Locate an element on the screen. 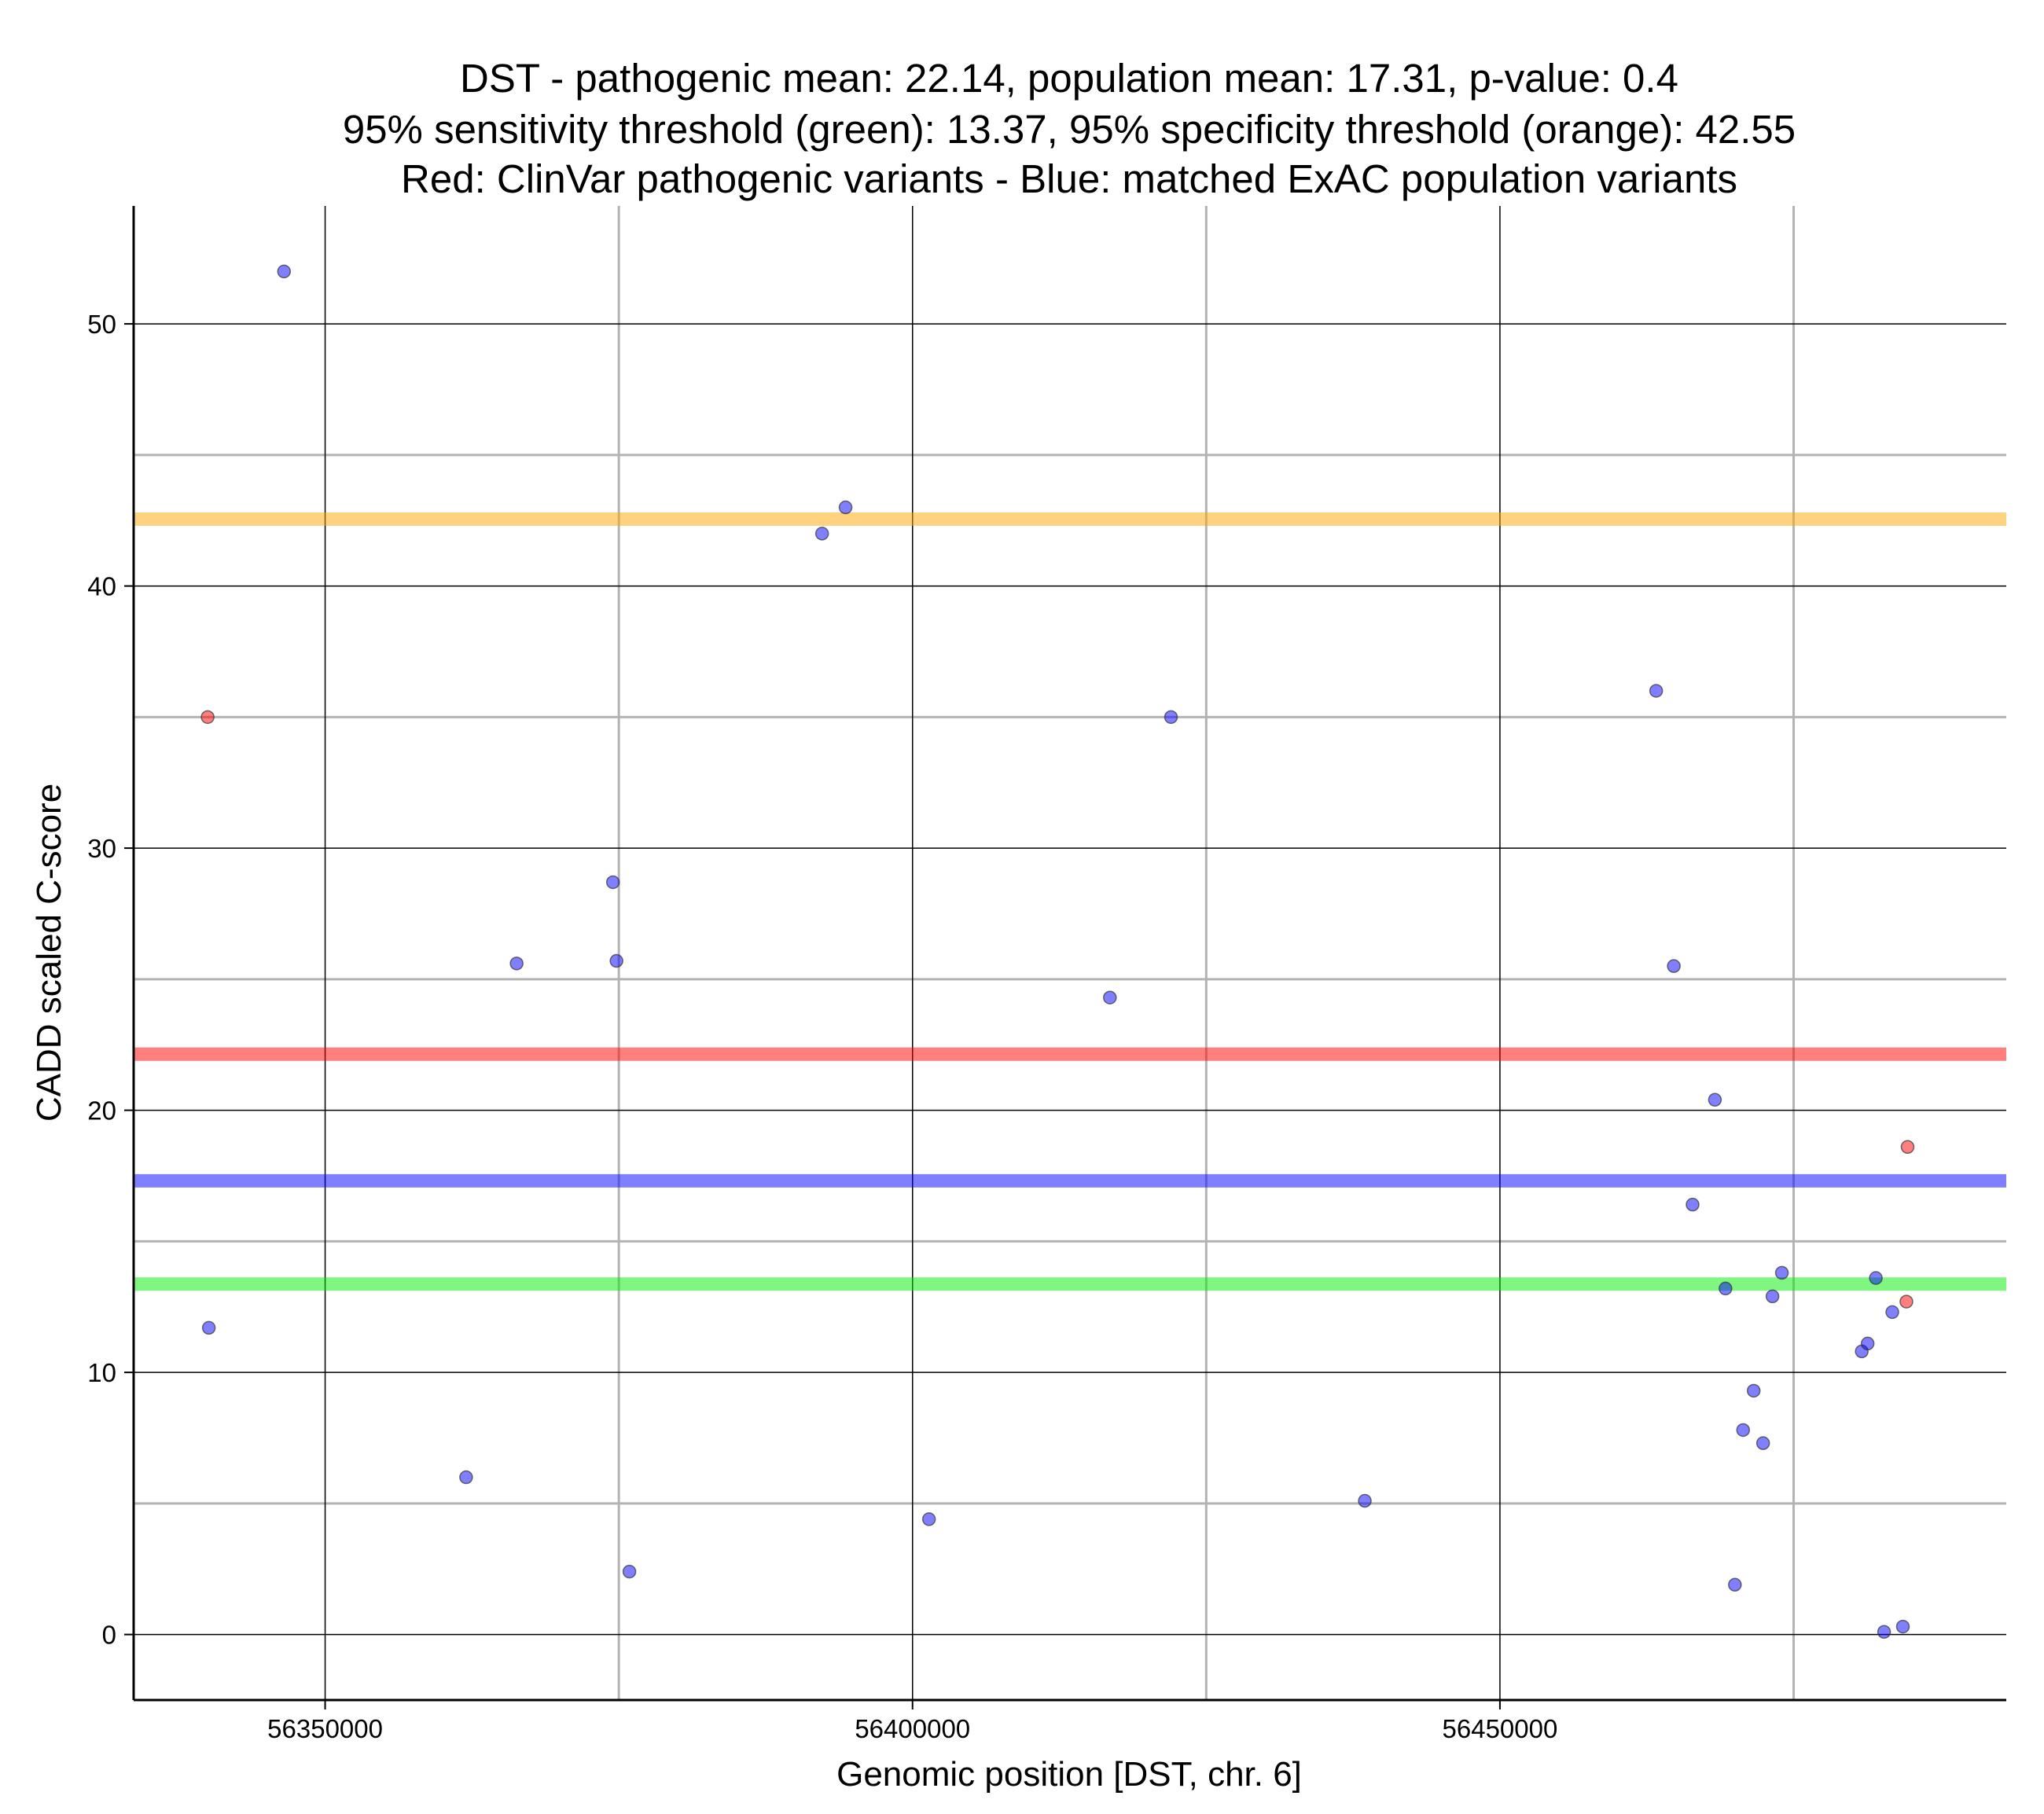 The image size is (2044, 1814). y-tick-label-2: 20 is located at coordinates (101, 1110).